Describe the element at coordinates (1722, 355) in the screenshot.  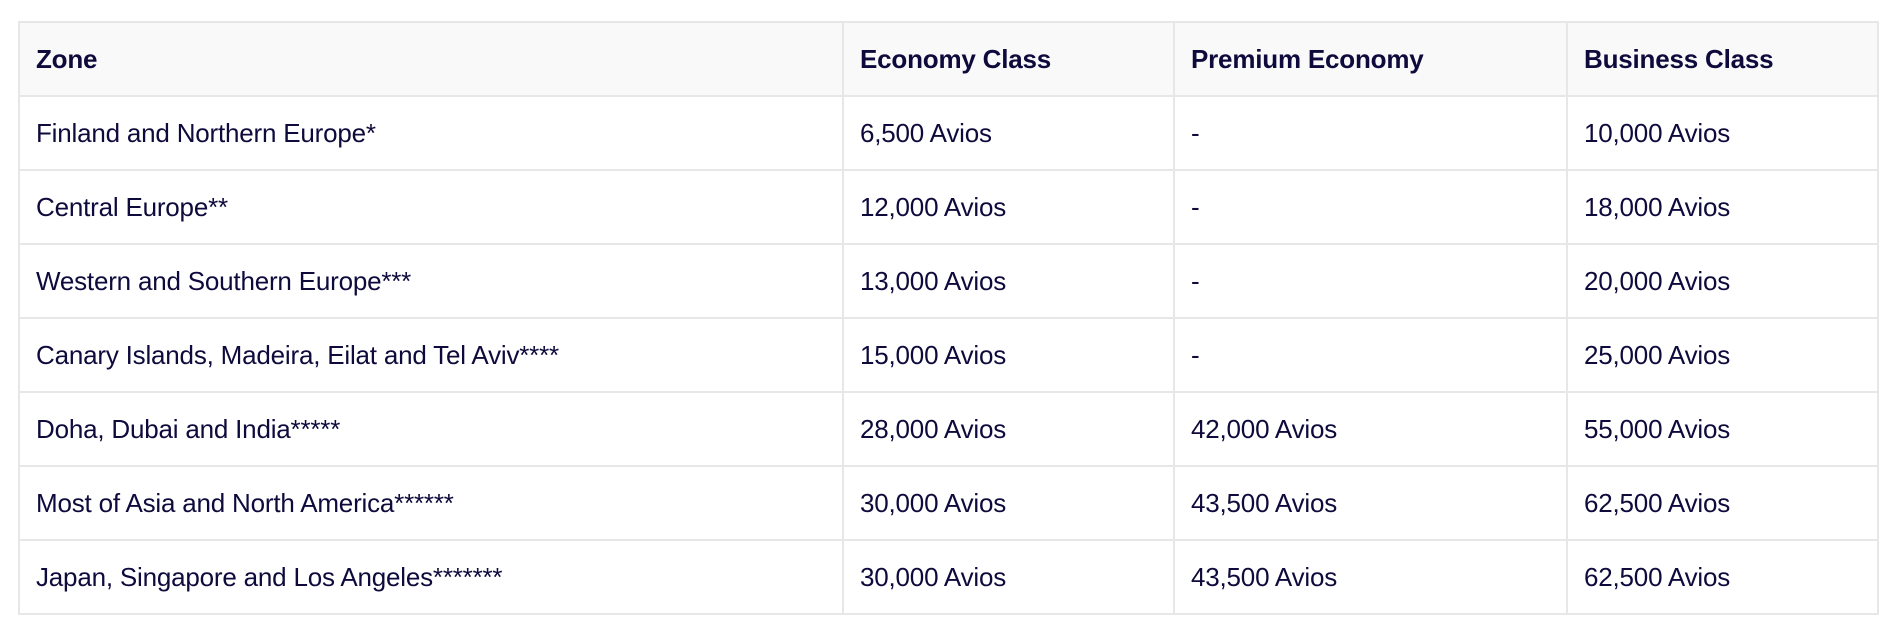
I see `business-class-cell: 25,000 Avios` at that location.